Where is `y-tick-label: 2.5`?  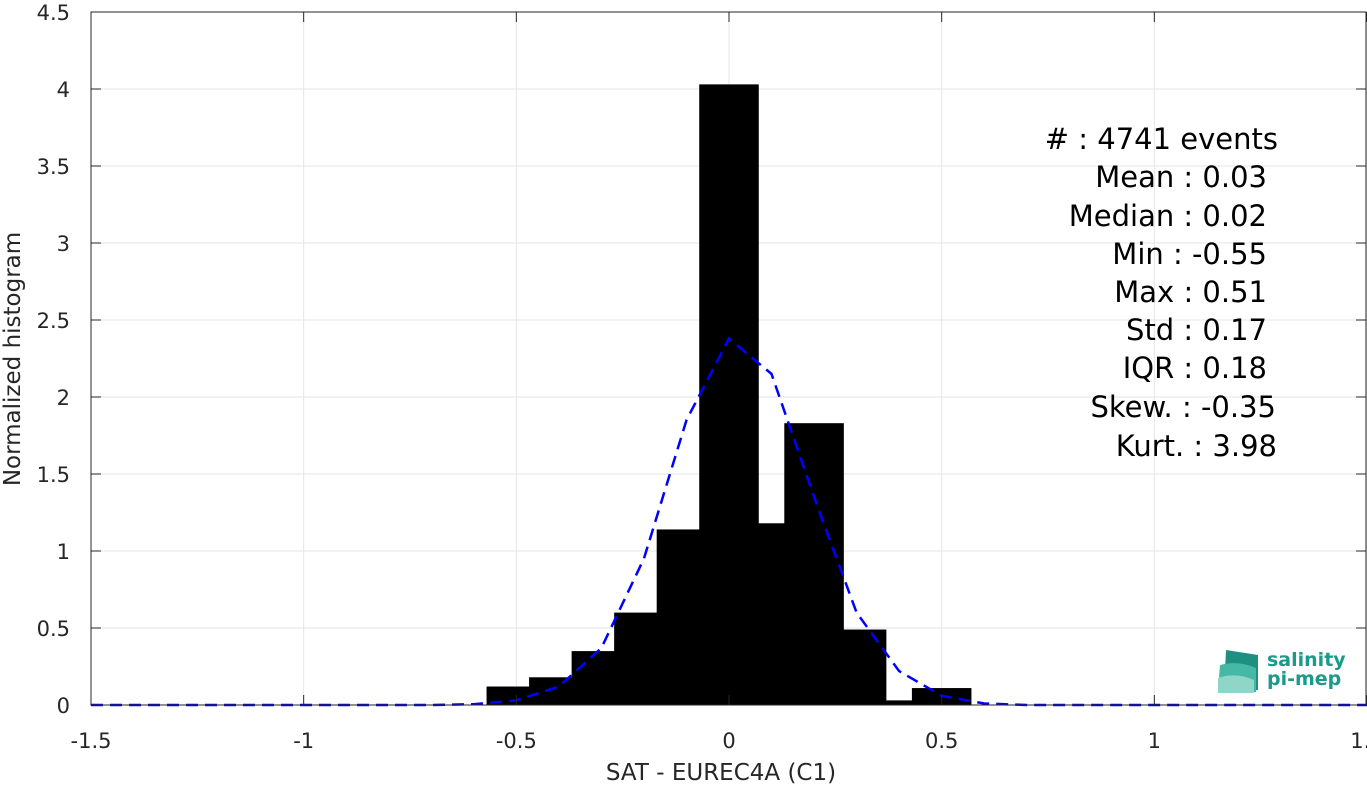
y-tick-label: 2.5 is located at coordinates (53, 321).